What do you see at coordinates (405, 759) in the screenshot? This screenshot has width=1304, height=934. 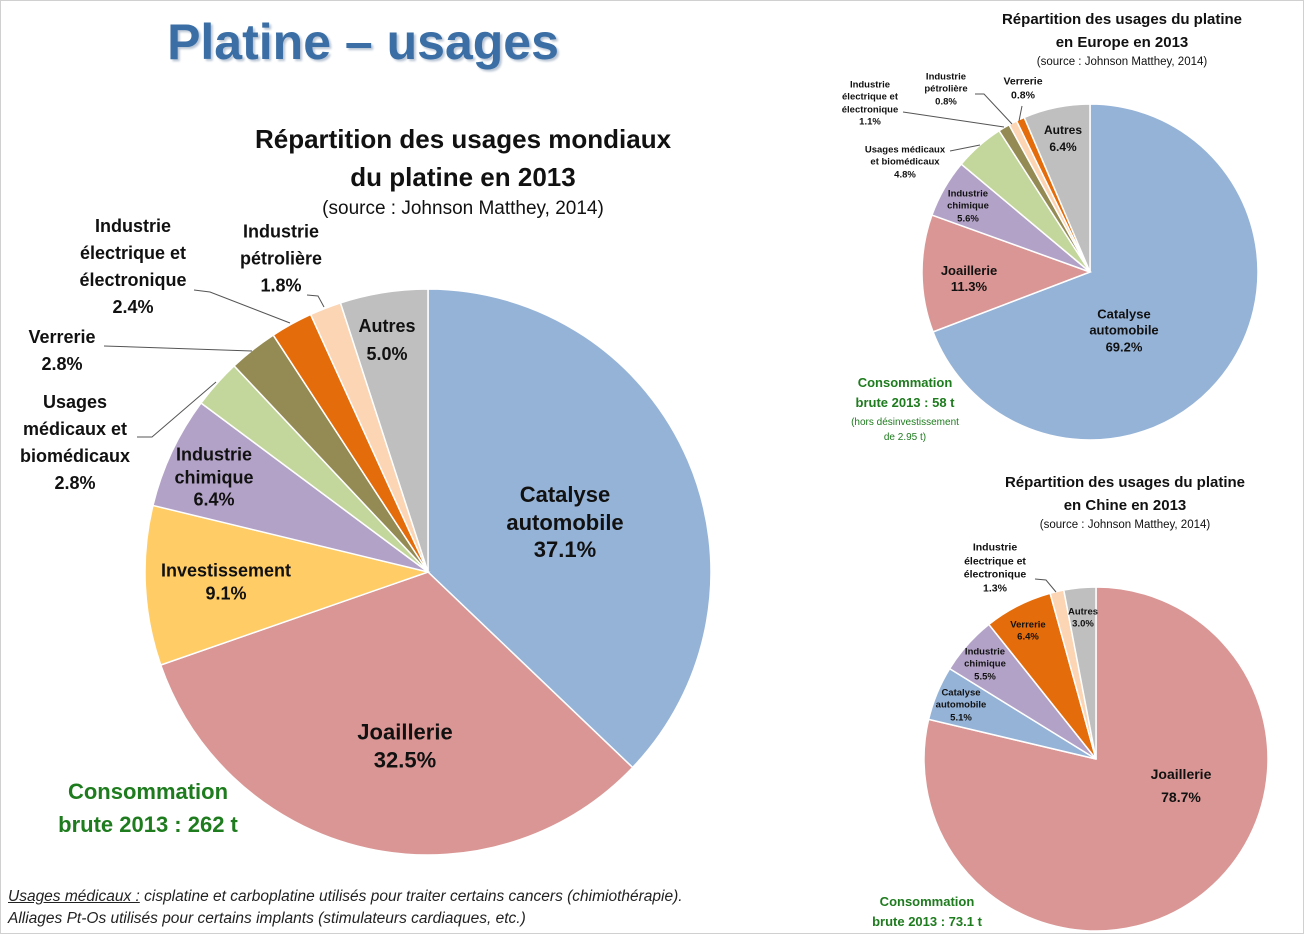 I see `label-text: 32.5%` at bounding box center [405, 759].